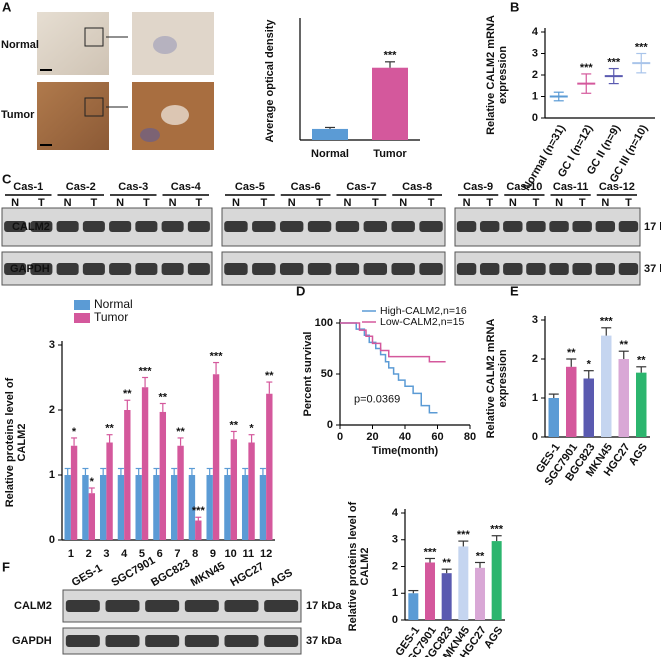 This screenshot has height=657, width=661. Describe the element at coordinates (405, 451) in the screenshot. I see `x-axis-label: Time(month)` at that location.